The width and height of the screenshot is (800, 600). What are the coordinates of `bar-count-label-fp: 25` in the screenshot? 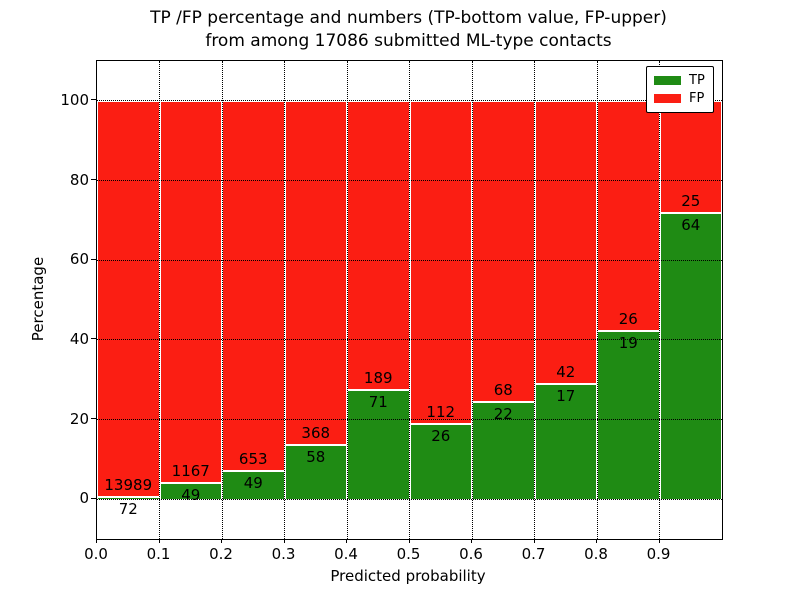 It's located at (691, 200).